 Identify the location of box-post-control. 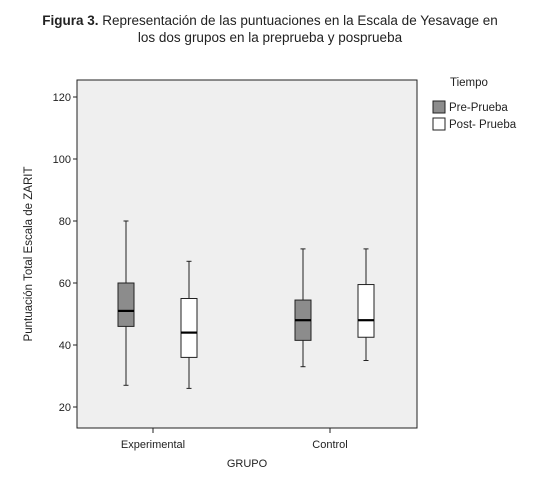
(366, 304).